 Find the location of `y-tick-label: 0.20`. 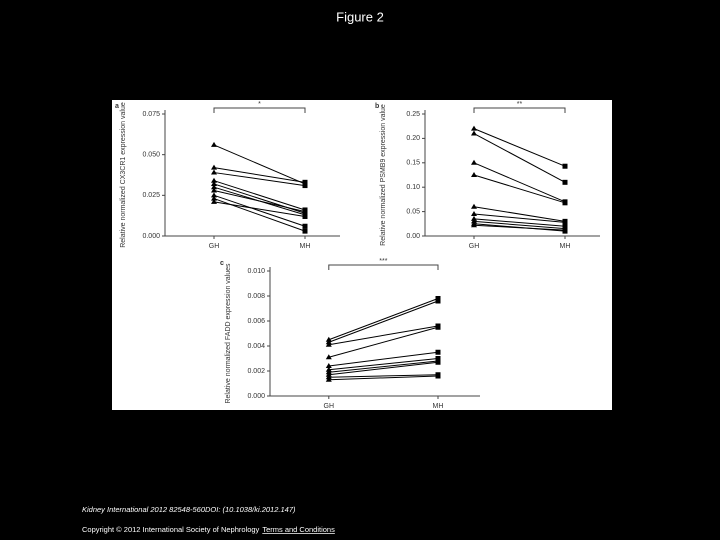

y-tick-label: 0.20 is located at coordinates (413, 138).